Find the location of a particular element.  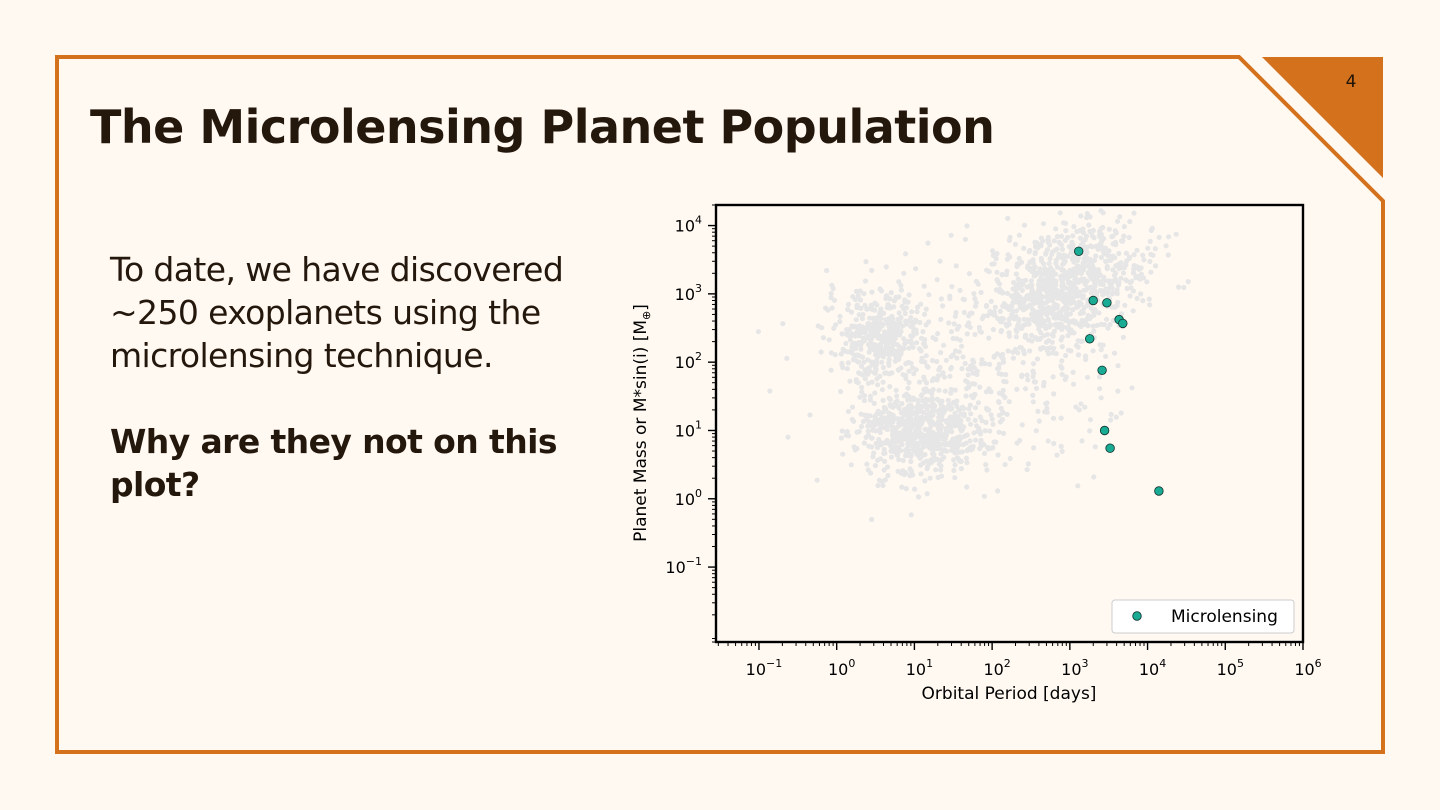

microlensing-point is located at coordinates (1110, 448).